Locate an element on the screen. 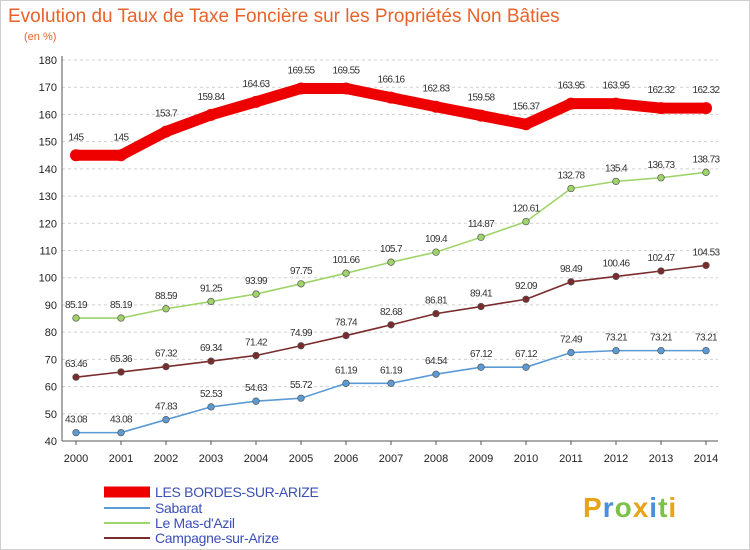 This screenshot has height=550, width=750. data-label: 89.41 is located at coordinates (481, 294).